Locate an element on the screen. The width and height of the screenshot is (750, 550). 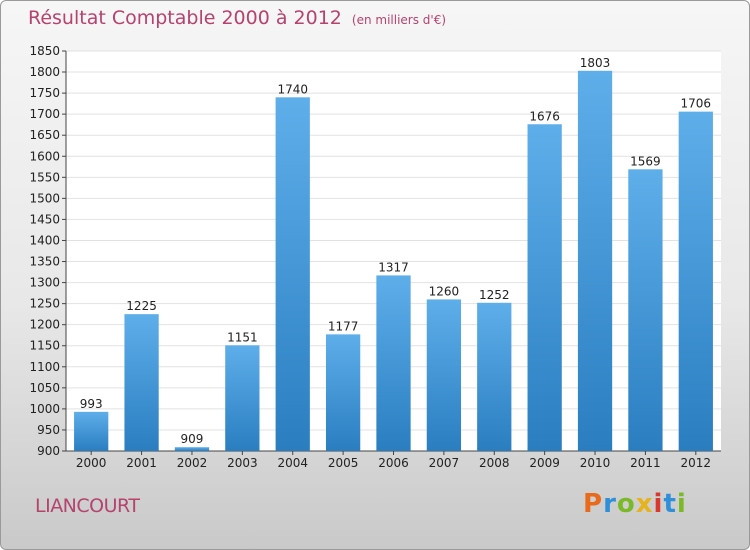
x-tick-label: 2005 is located at coordinates (343, 463).